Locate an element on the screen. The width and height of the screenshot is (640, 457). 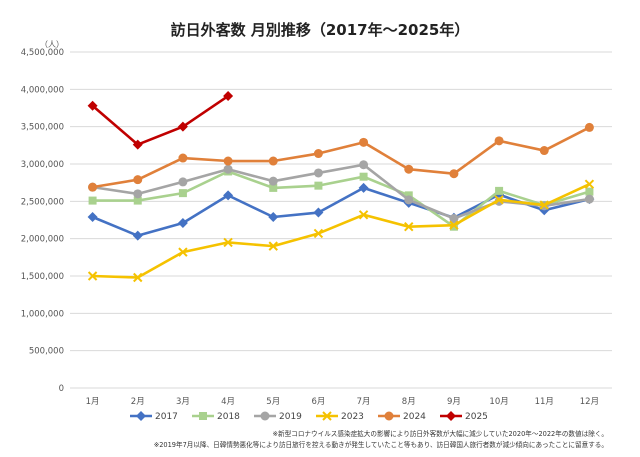
legend-label: 2018 is located at coordinates (228, 417).